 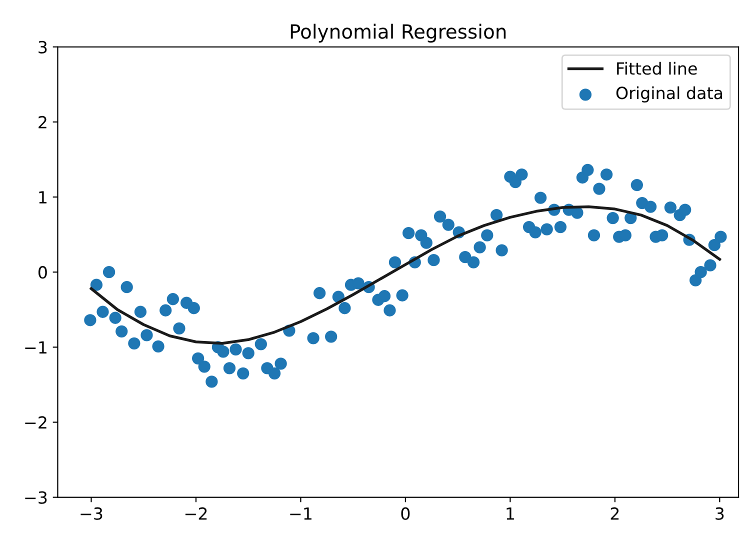 I want to click on legend-label: Original data, so click(x=669, y=94).